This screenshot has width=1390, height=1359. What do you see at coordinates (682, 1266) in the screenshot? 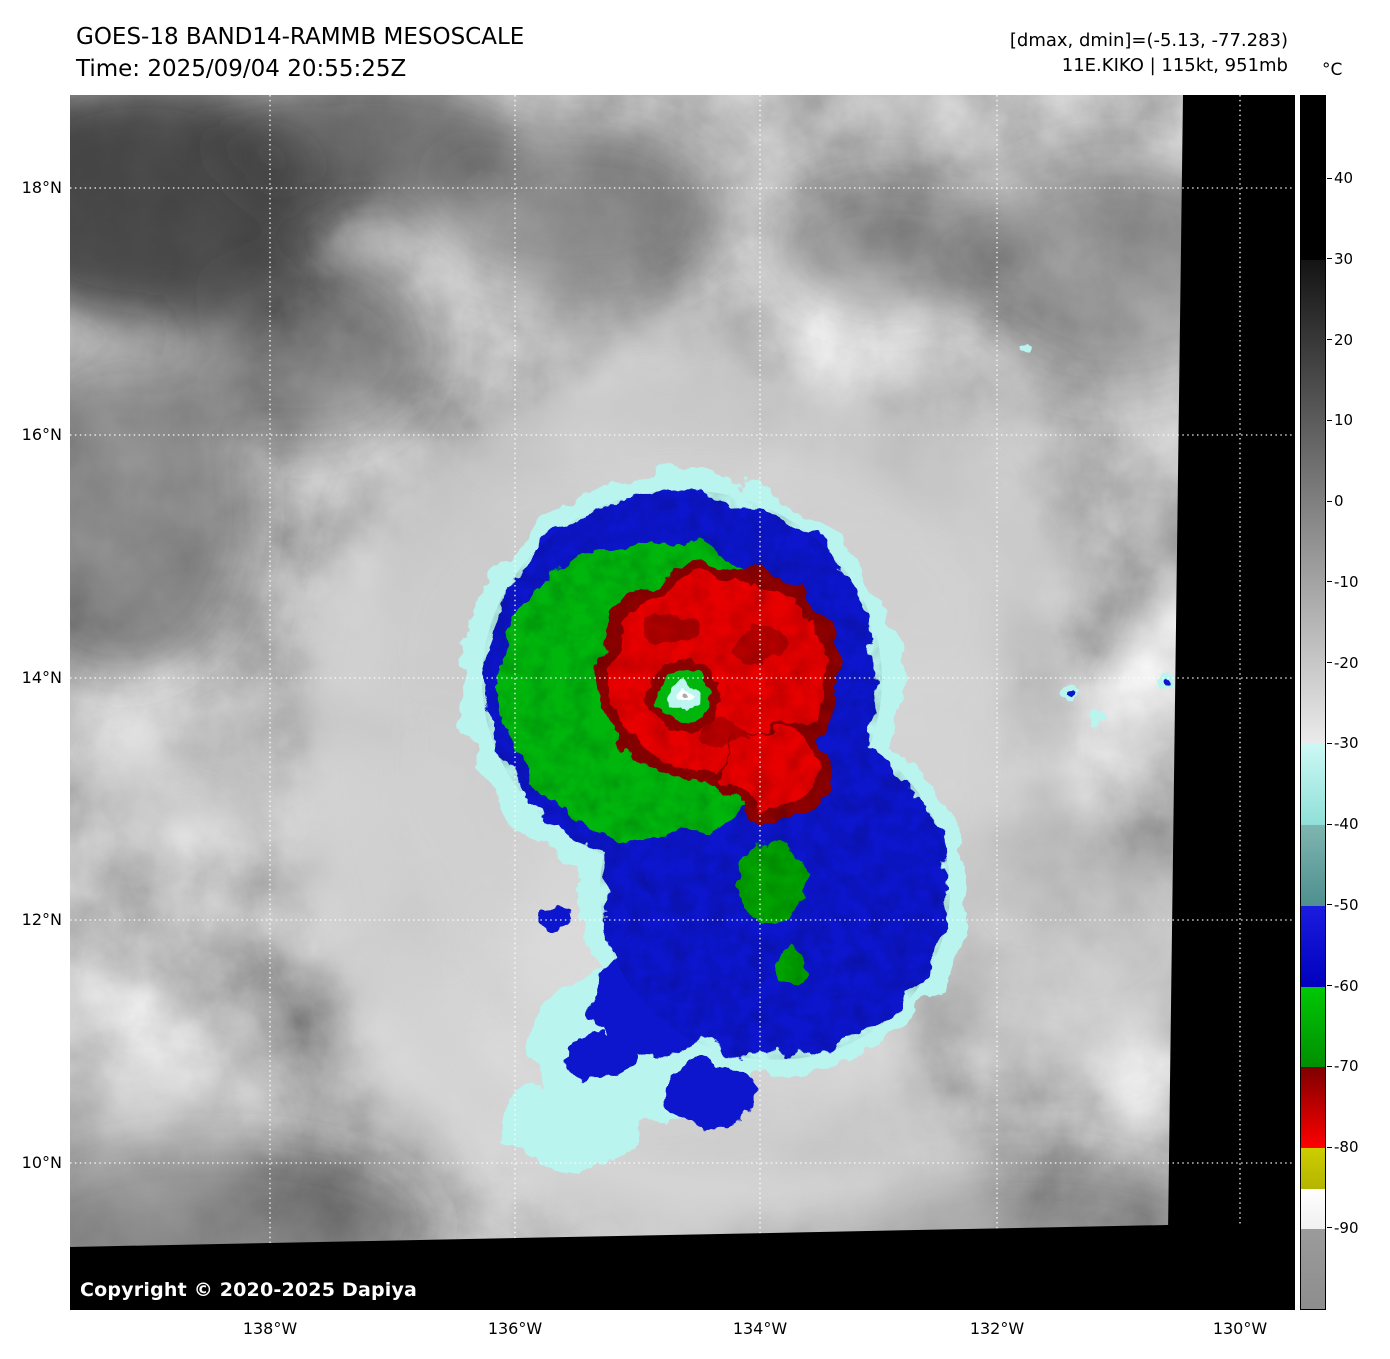
I see `offscan-bottom` at bounding box center [682, 1266].